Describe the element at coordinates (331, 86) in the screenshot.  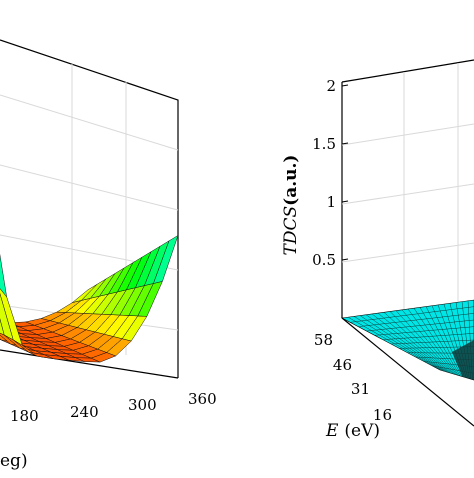
I see `right-z-tick-2: 2` at that location.